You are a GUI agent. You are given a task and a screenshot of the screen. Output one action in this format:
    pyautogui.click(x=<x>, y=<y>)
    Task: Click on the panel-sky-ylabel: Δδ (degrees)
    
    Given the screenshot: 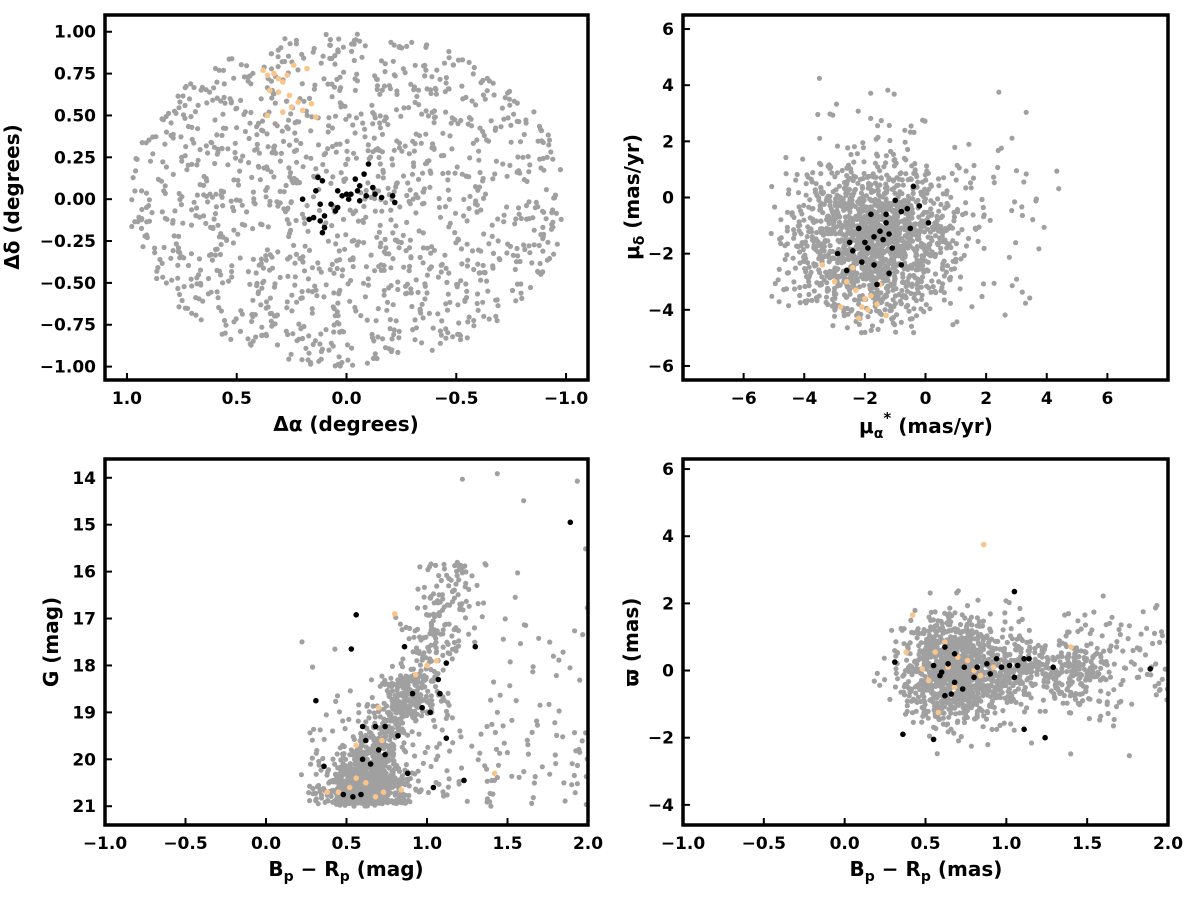 What is the action you would take?
    pyautogui.click(x=12, y=197)
    